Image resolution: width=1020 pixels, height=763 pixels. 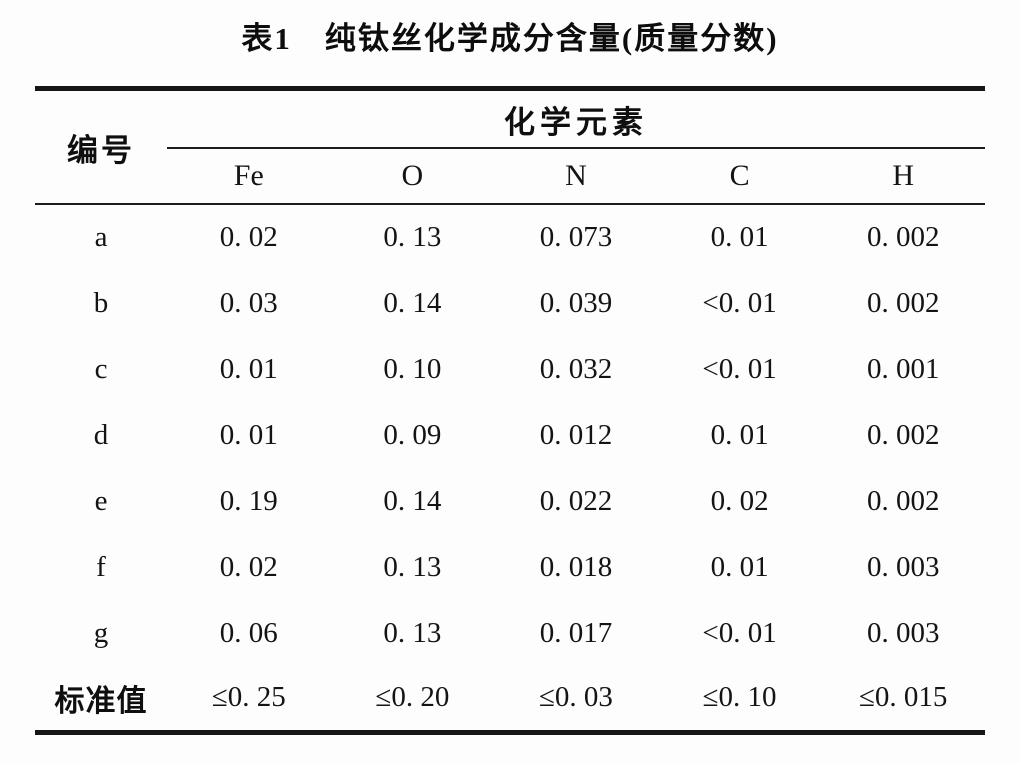 What do you see at coordinates (576, 176) in the screenshot?
I see `column-header-n: N` at bounding box center [576, 176].